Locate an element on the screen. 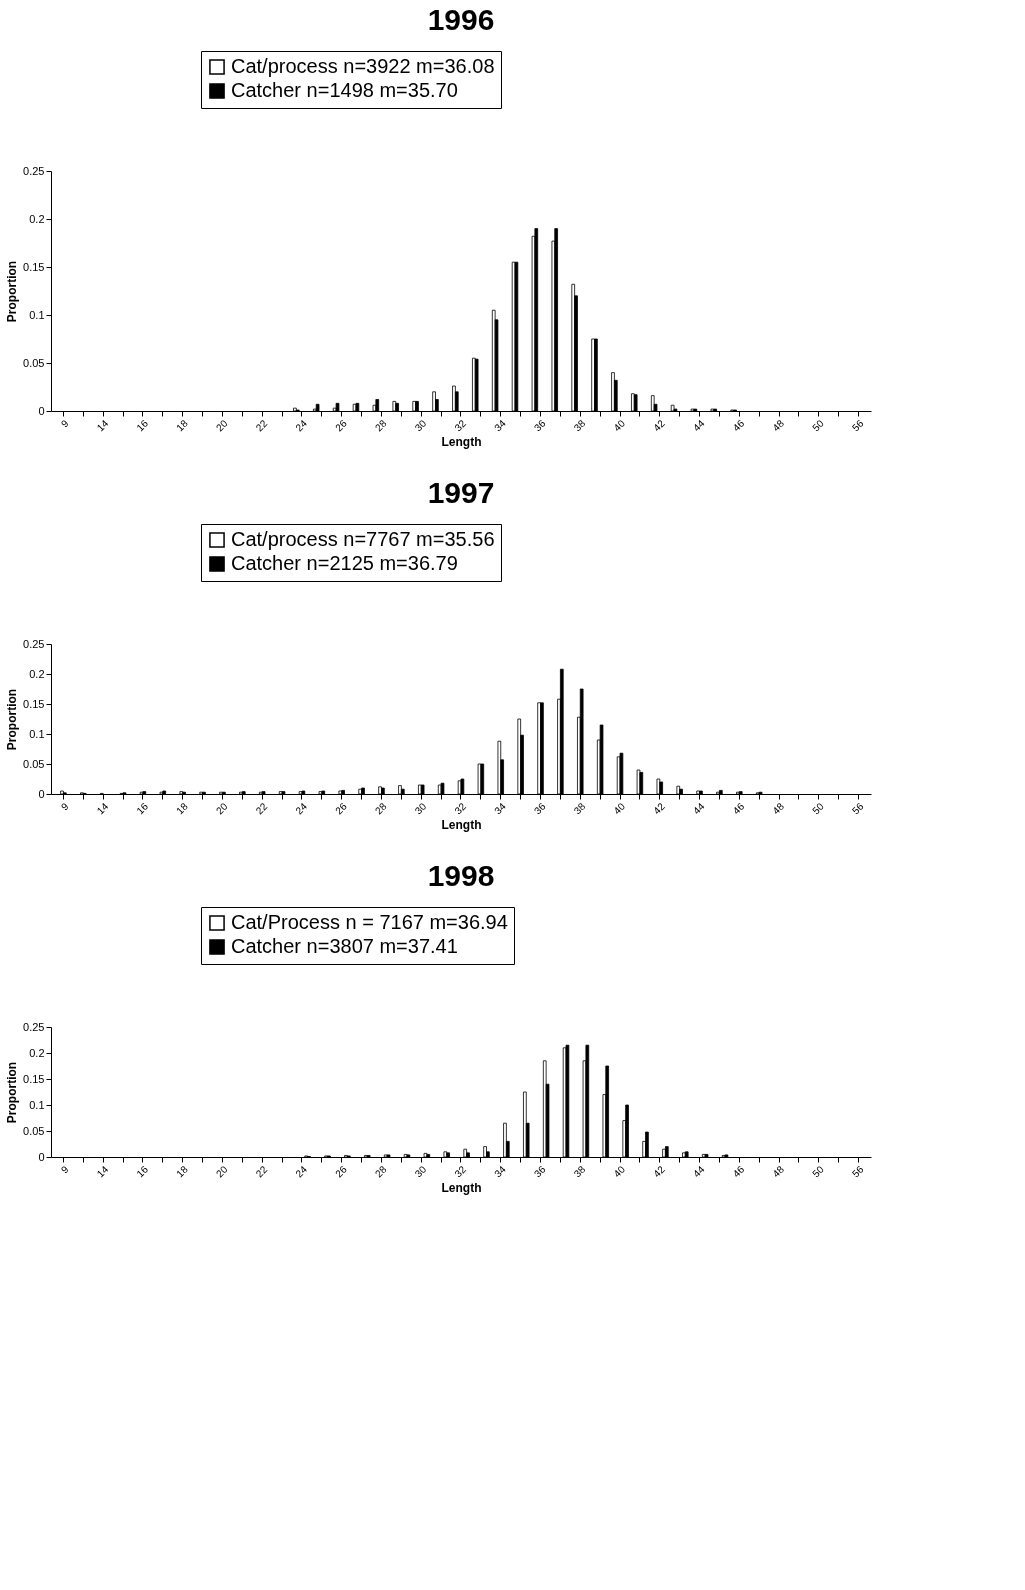 This screenshot has height=1590, width=1025. chart-title: 1996 is located at coordinates (461, 19).